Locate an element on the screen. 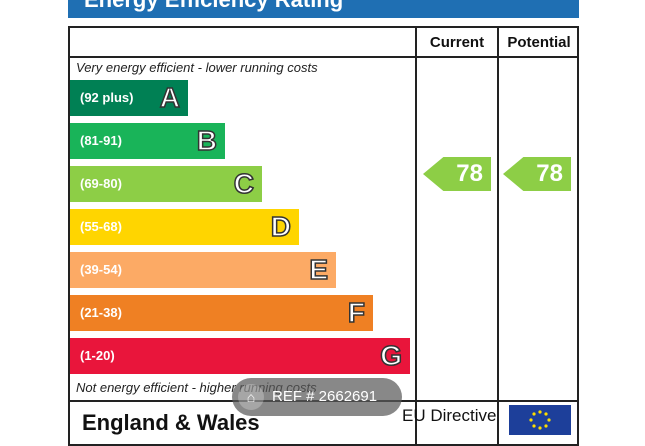  band-a: (92 plus) A is located at coordinates (129, 98).